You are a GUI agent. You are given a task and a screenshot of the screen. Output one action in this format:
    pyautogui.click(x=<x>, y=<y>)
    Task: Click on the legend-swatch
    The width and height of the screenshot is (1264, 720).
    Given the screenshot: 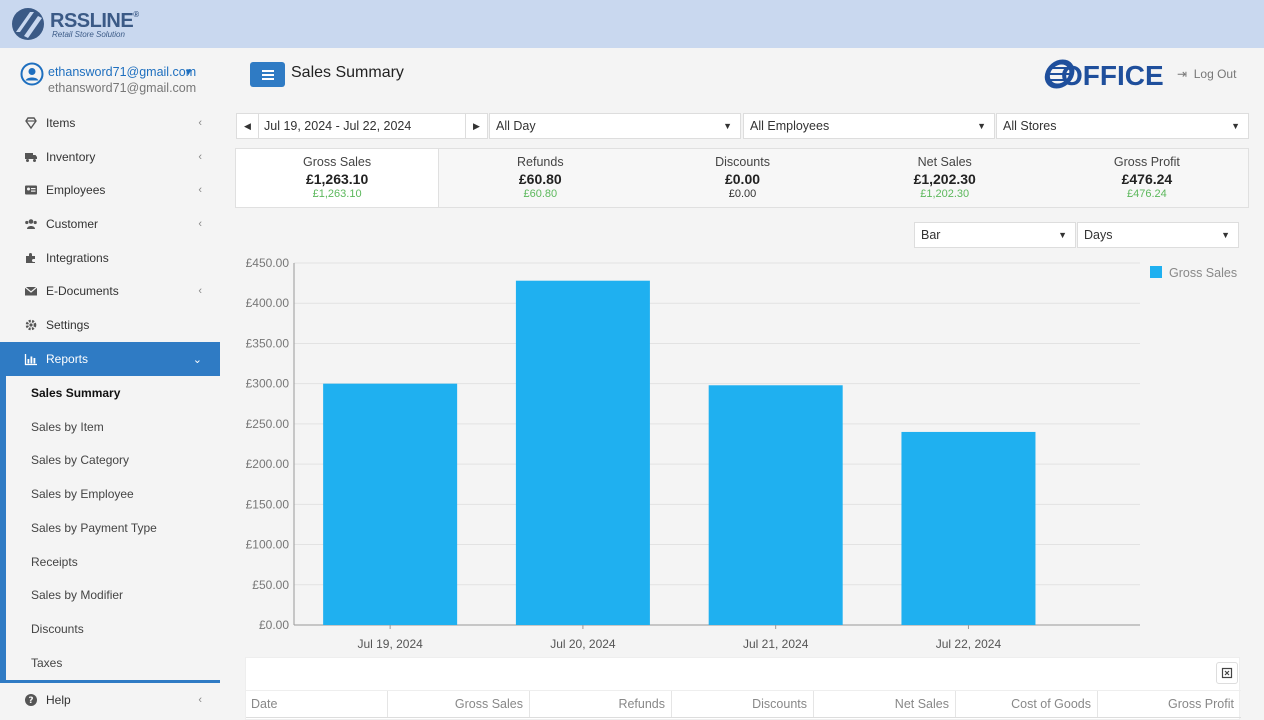 What is the action you would take?
    pyautogui.click(x=1156, y=272)
    